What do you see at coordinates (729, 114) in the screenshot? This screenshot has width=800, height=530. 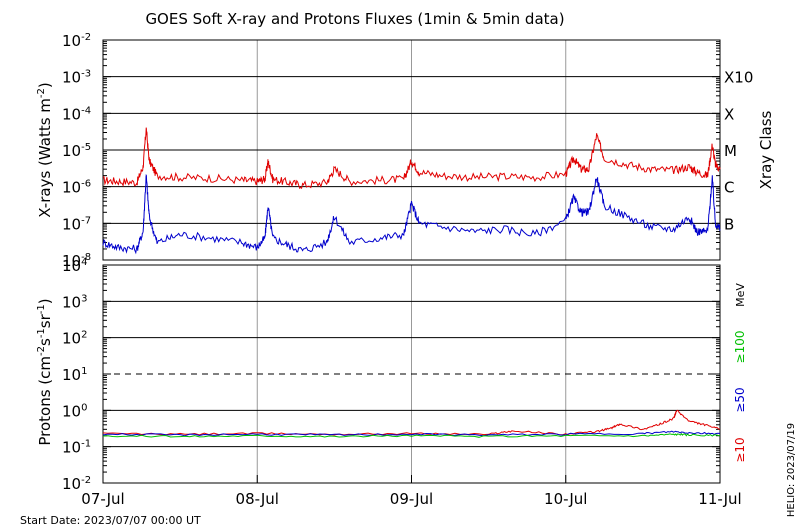 I see `xray-class-label-x: X` at bounding box center [729, 114].